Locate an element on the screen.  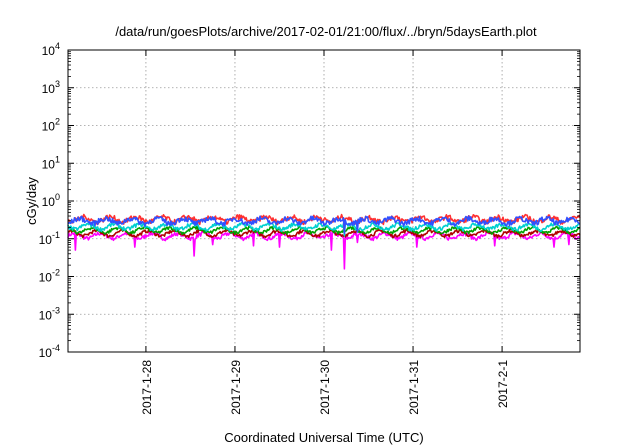
y-tick-label: 10⁰ is located at coordinates (51, 200).